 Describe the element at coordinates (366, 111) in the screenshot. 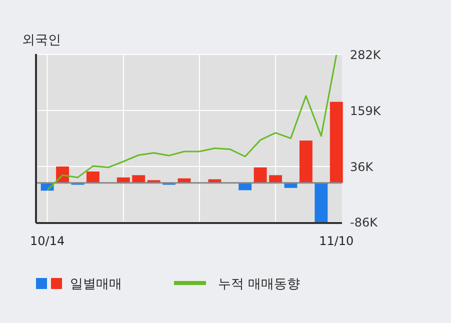

I see `y-tick-label: 159K` at that location.